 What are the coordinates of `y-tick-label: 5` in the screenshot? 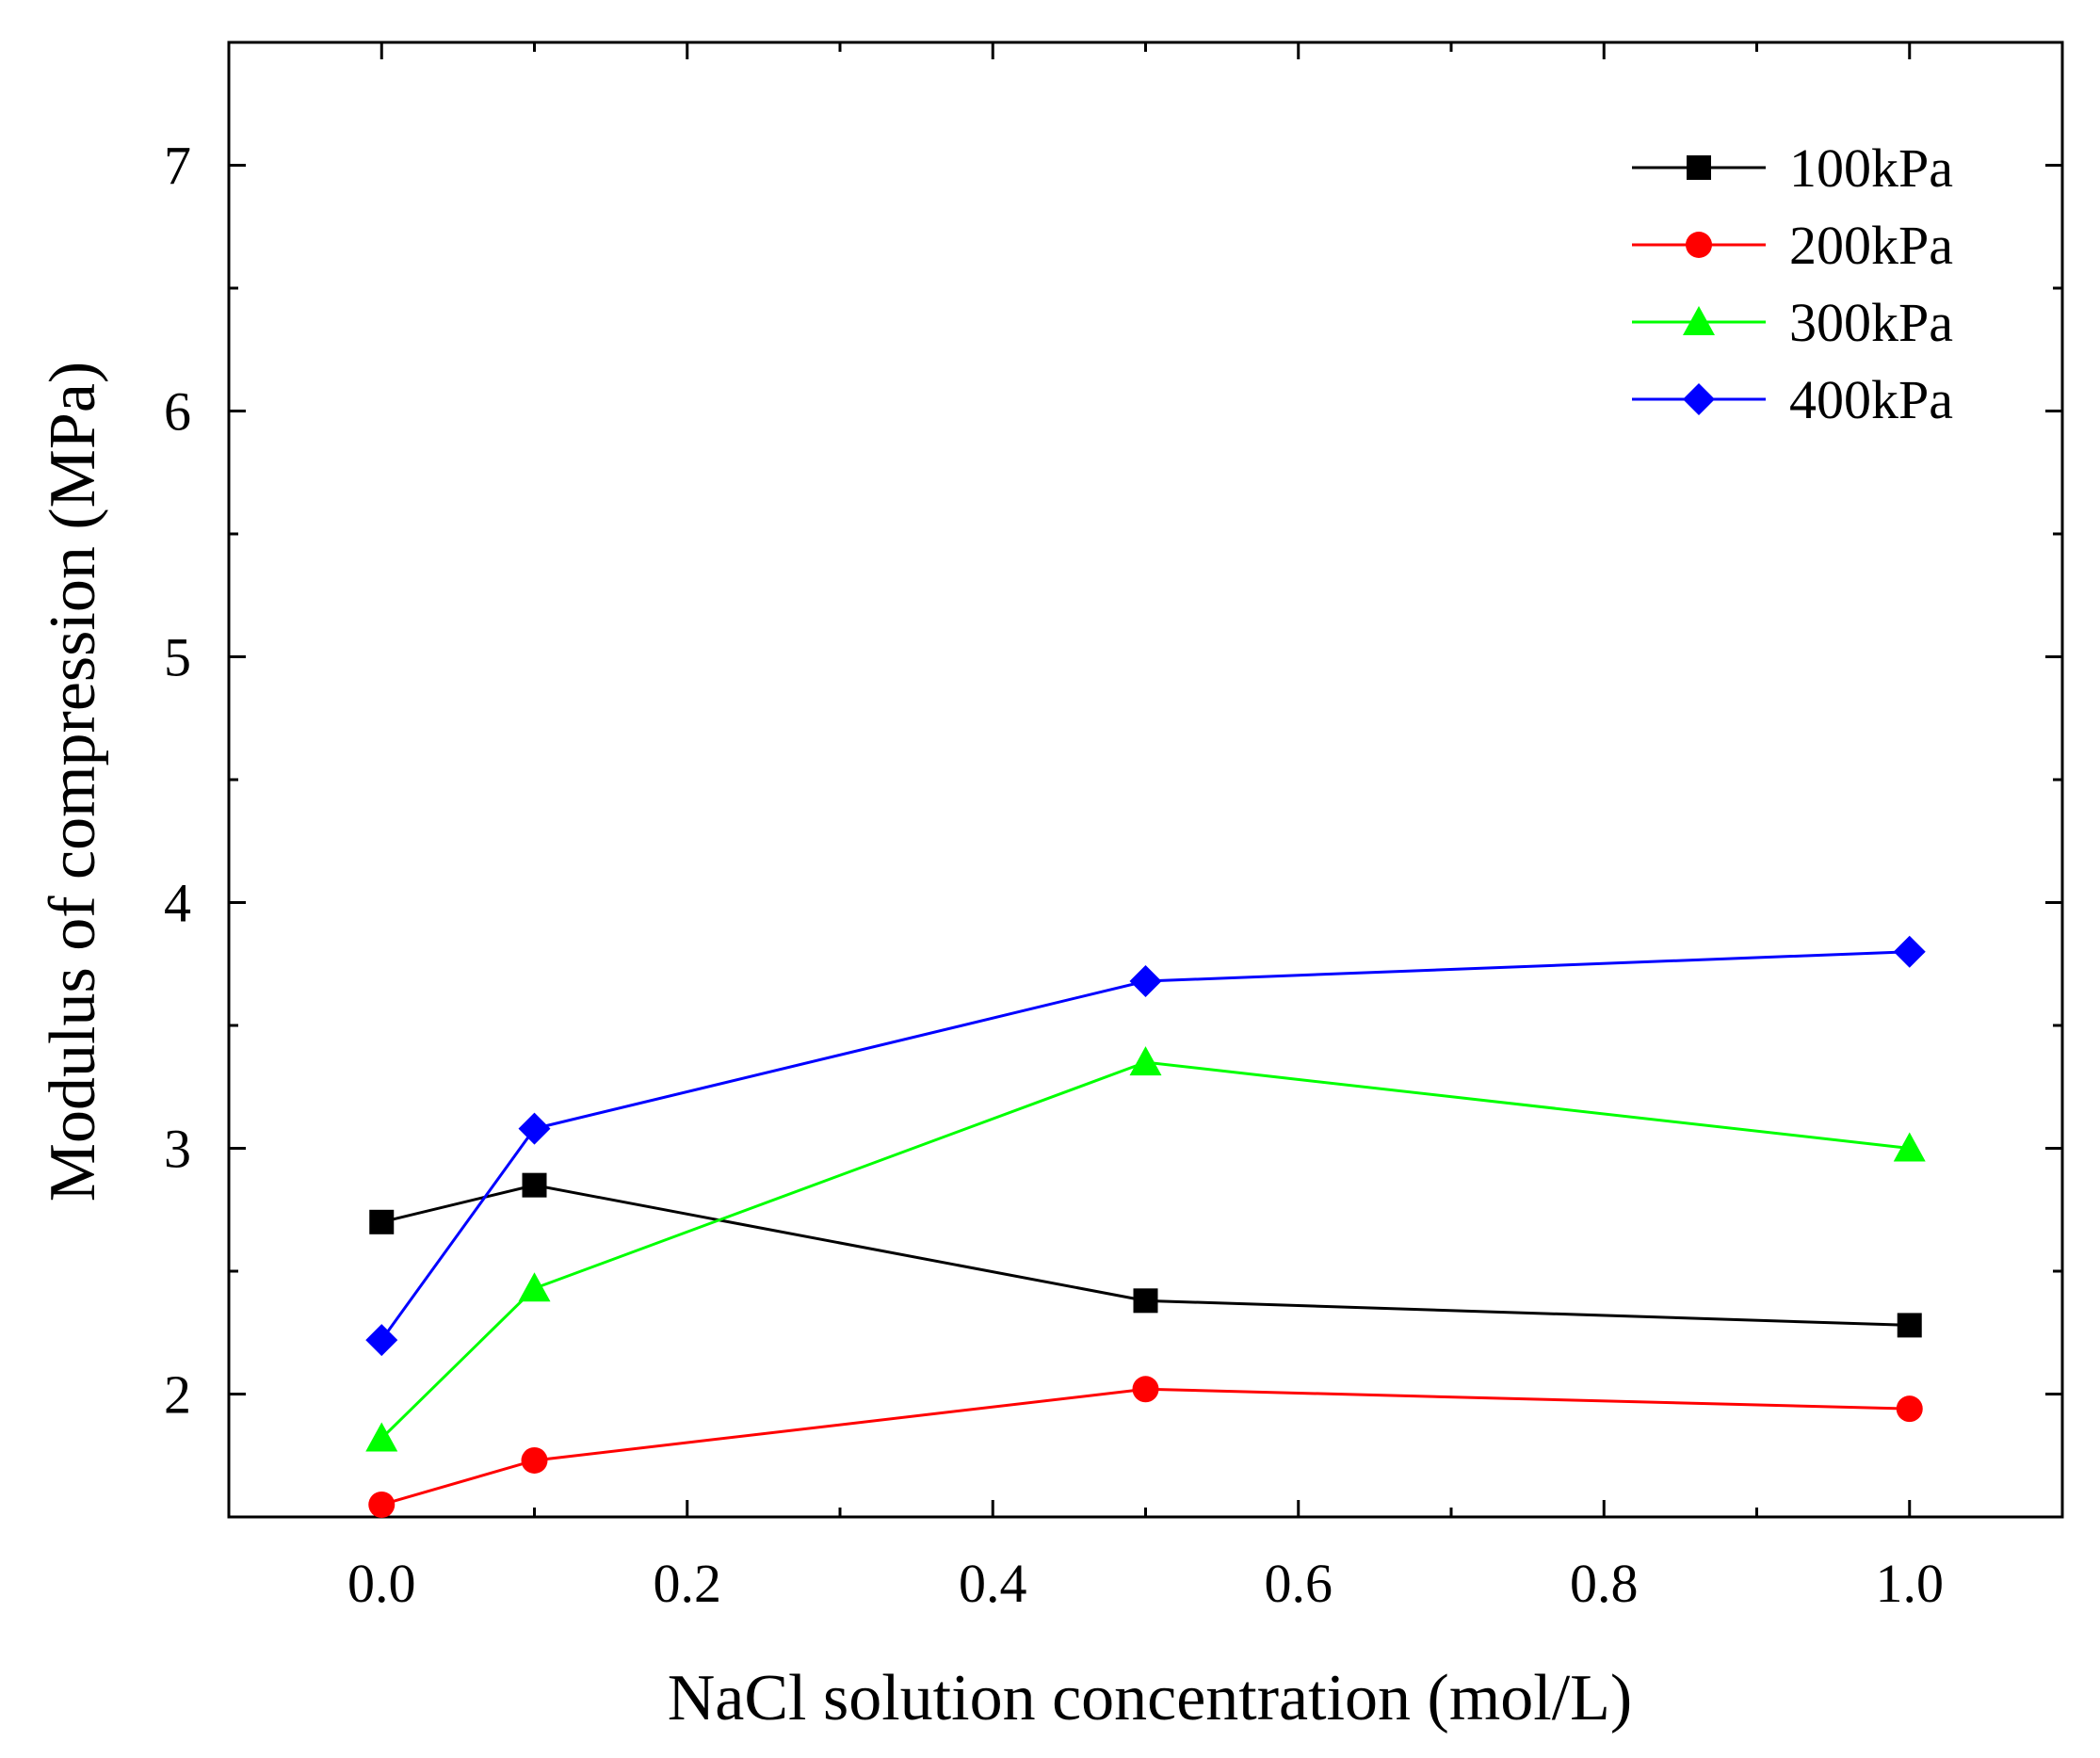 It's located at (177, 657).